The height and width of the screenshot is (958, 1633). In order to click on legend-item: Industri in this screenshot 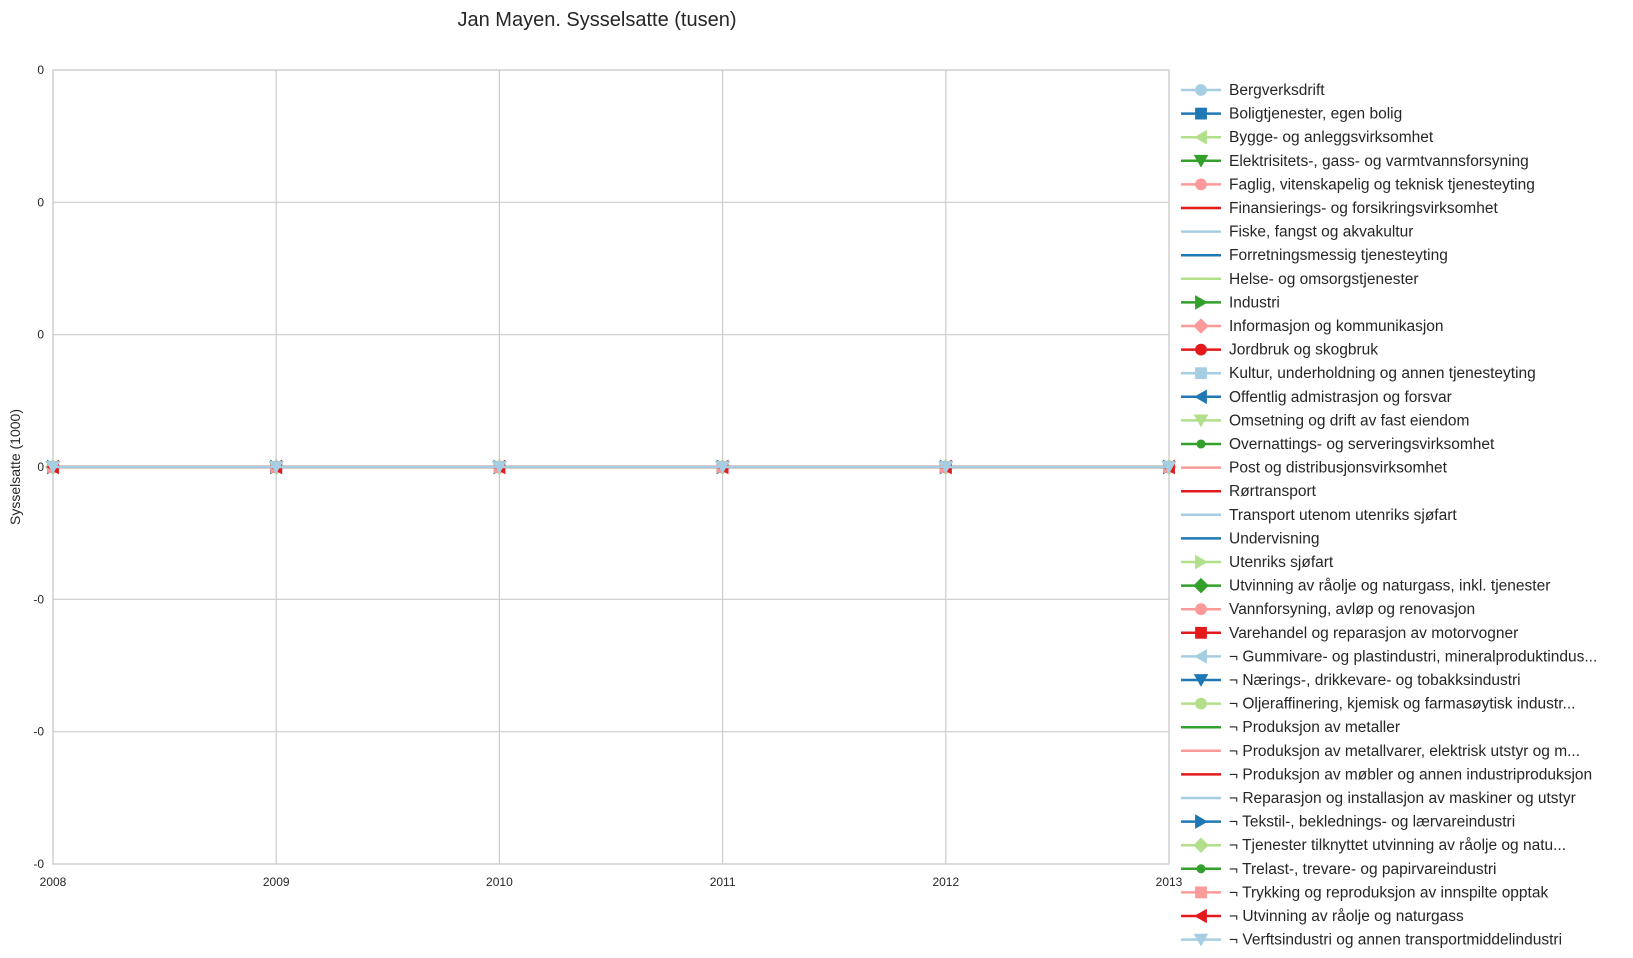, I will do `click(1230, 302)`.